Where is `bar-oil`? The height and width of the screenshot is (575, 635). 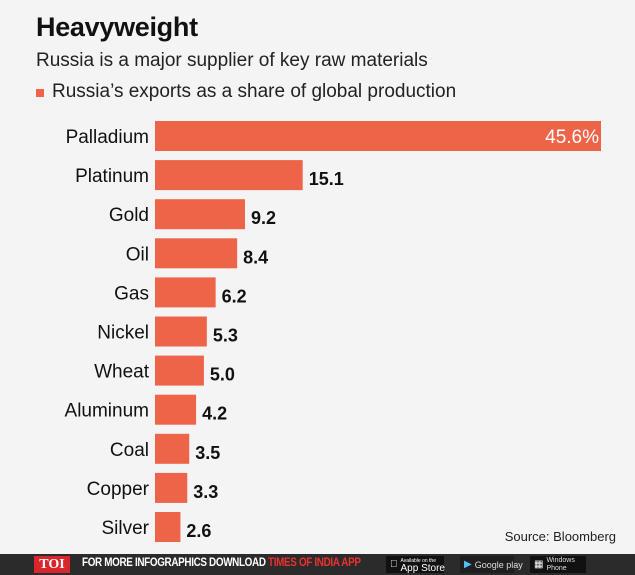 bar-oil is located at coordinates (196, 253).